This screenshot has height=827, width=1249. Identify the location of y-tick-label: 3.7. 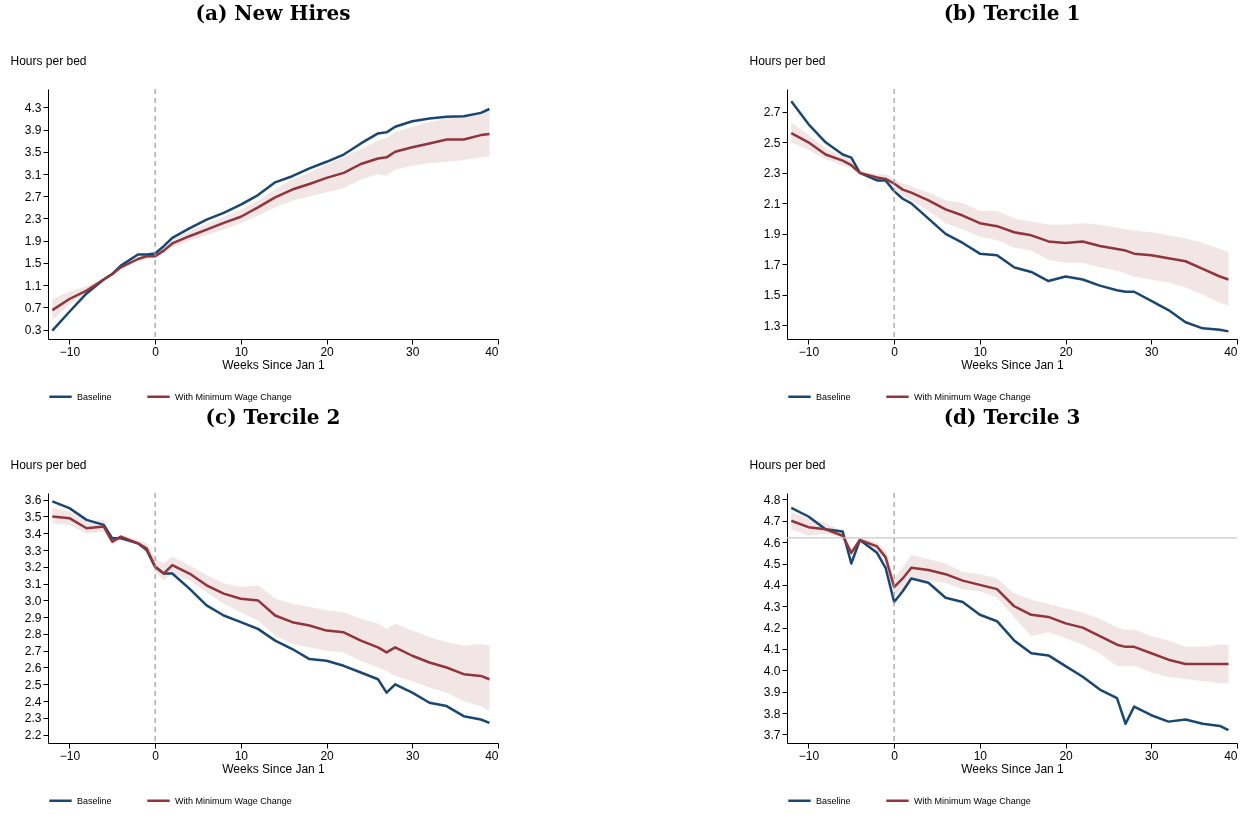
(772, 734).